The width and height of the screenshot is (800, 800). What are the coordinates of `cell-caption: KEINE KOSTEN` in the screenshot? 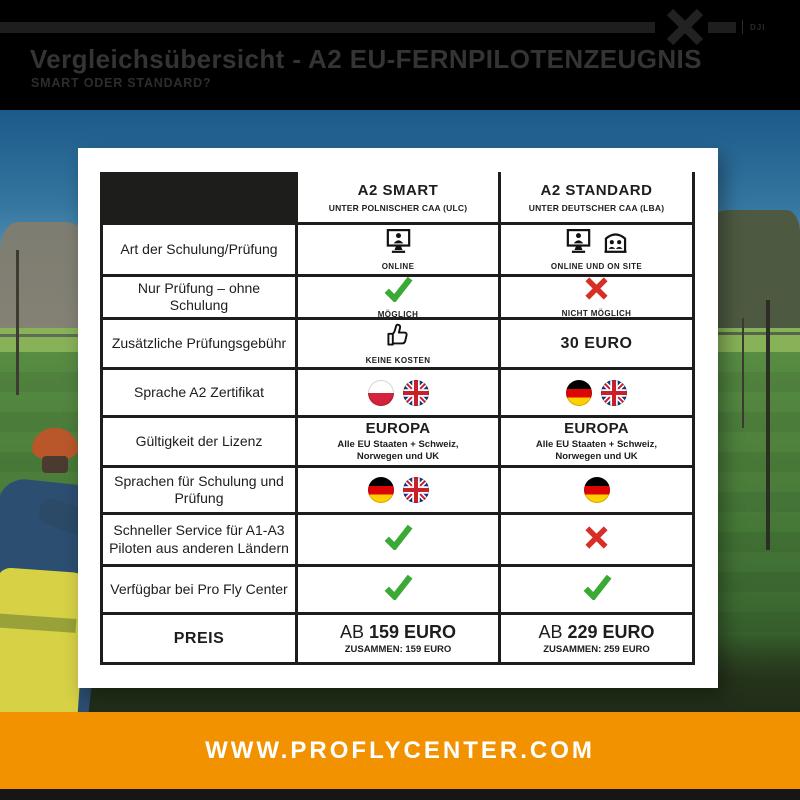 It's located at (398, 360).